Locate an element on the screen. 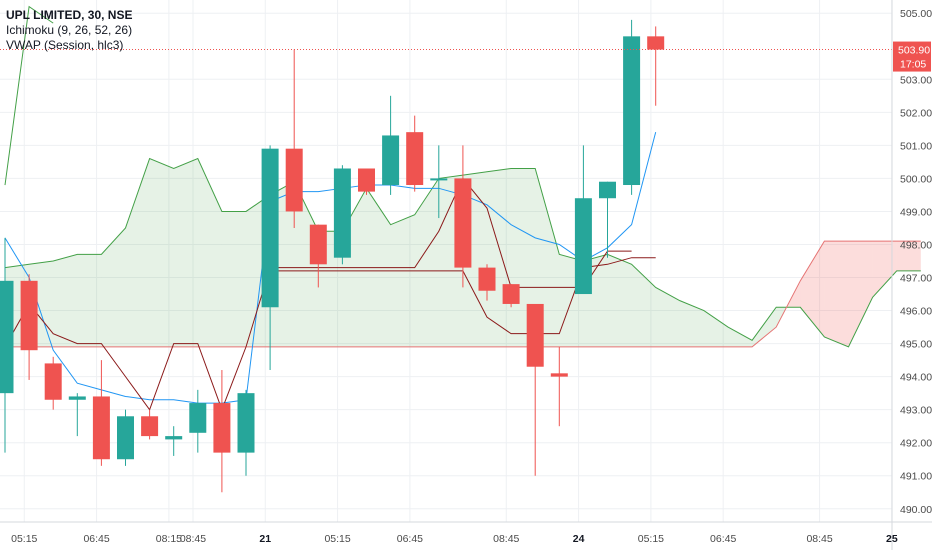 This screenshot has height=550, width=932. y-tick-label: 503.00 is located at coordinates (916, 80).